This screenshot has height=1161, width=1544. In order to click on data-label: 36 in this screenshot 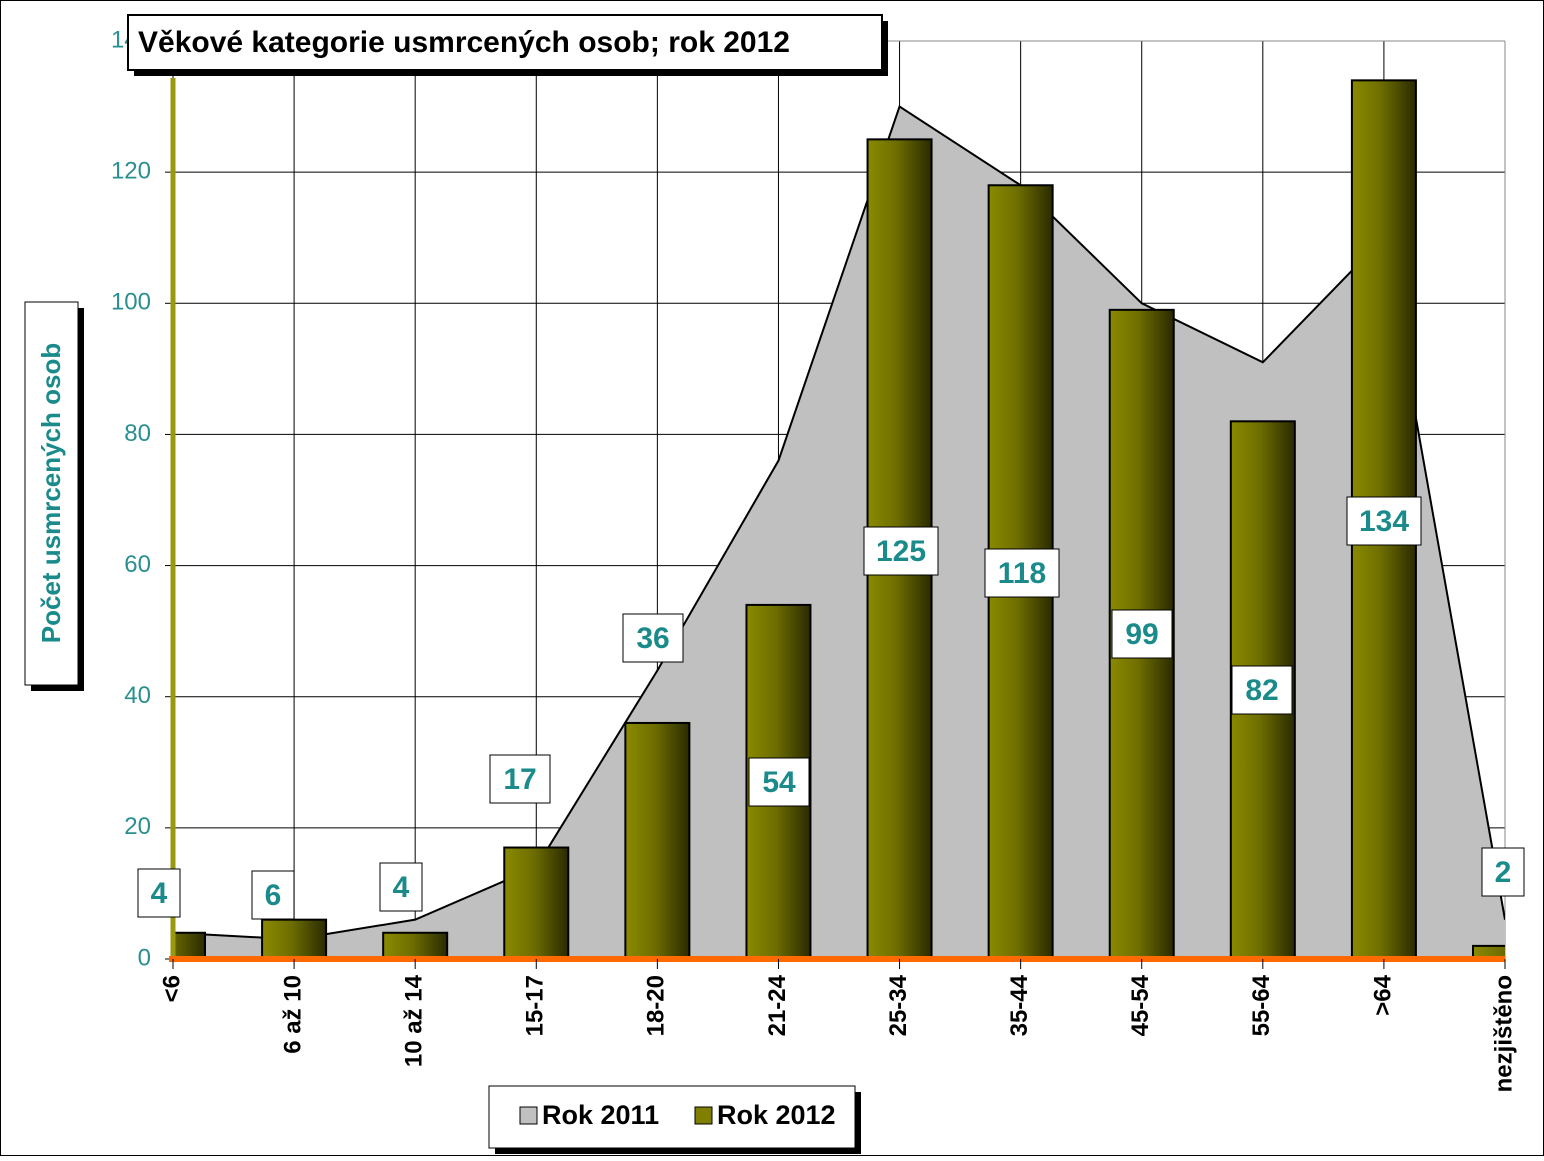, I will do `click(652, 638)`.